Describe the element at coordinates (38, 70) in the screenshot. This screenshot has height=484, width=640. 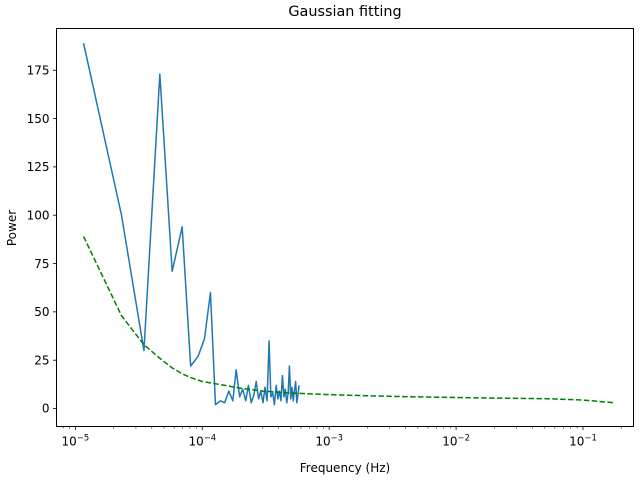
I see `y-tick-label: 175` at that location.